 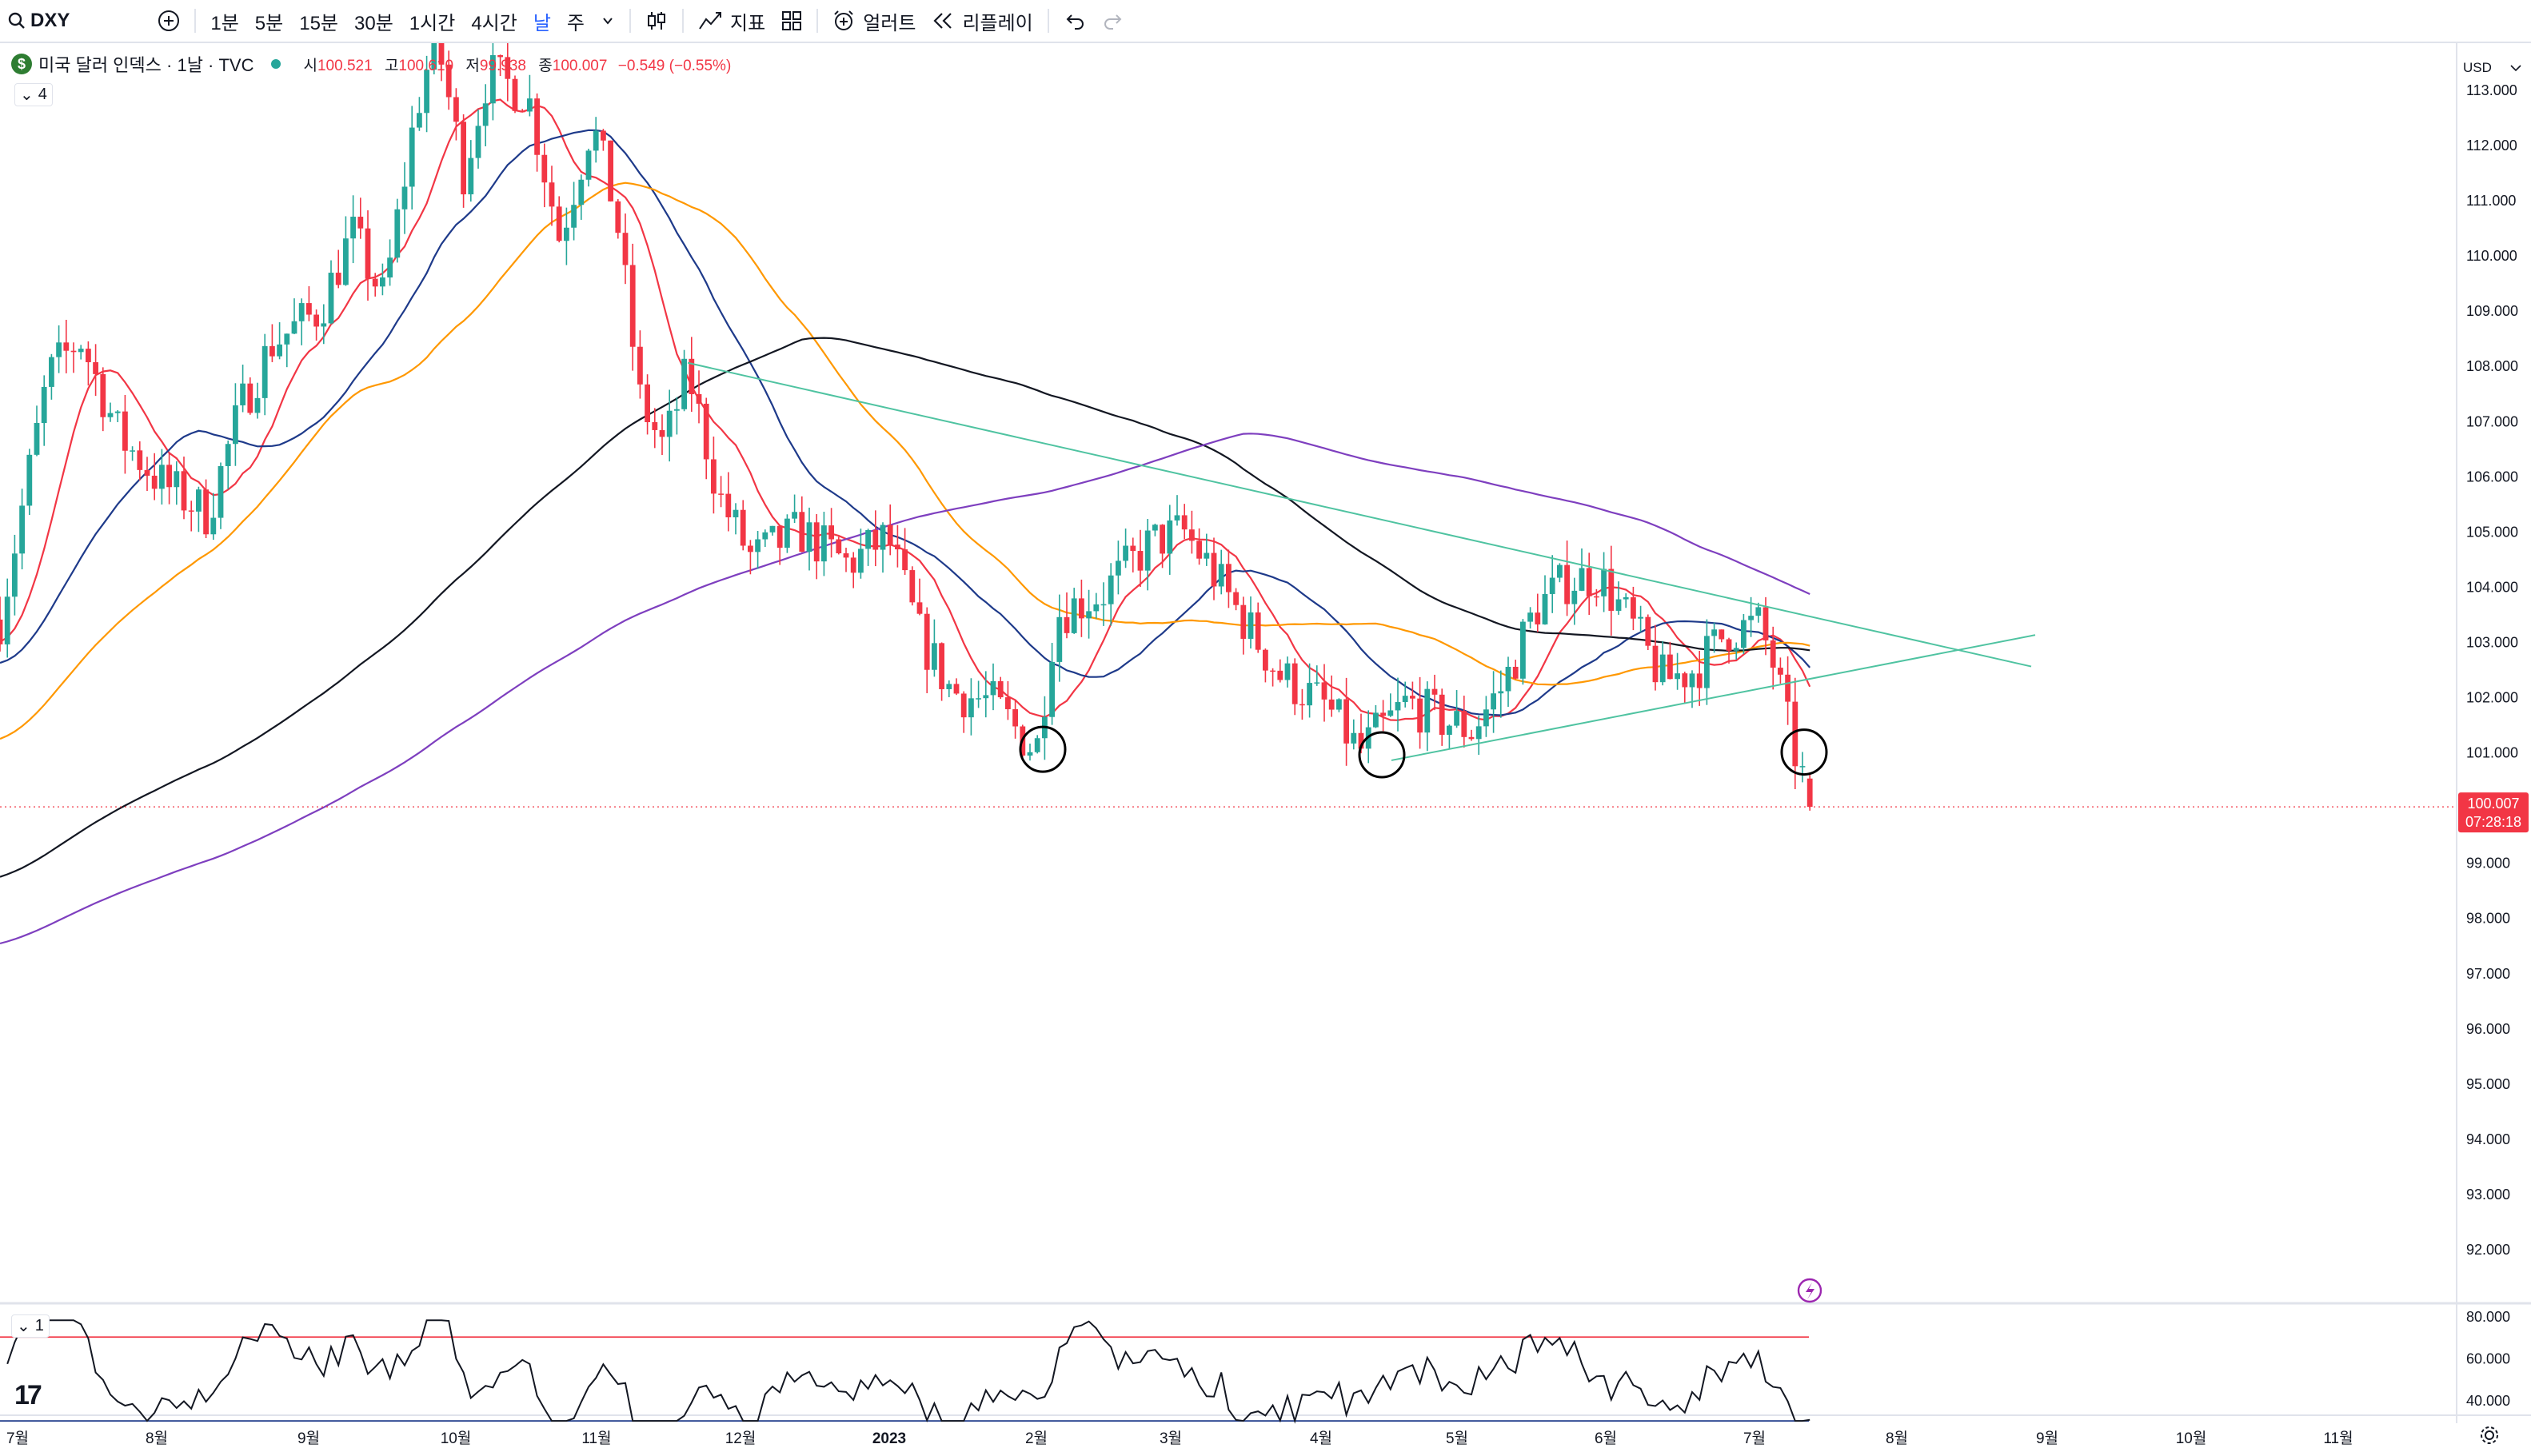 What do you see at coordinates (874, 21) in the screenshot?
I see `alert-button: 얼러트` at bounding box center [874, 21].